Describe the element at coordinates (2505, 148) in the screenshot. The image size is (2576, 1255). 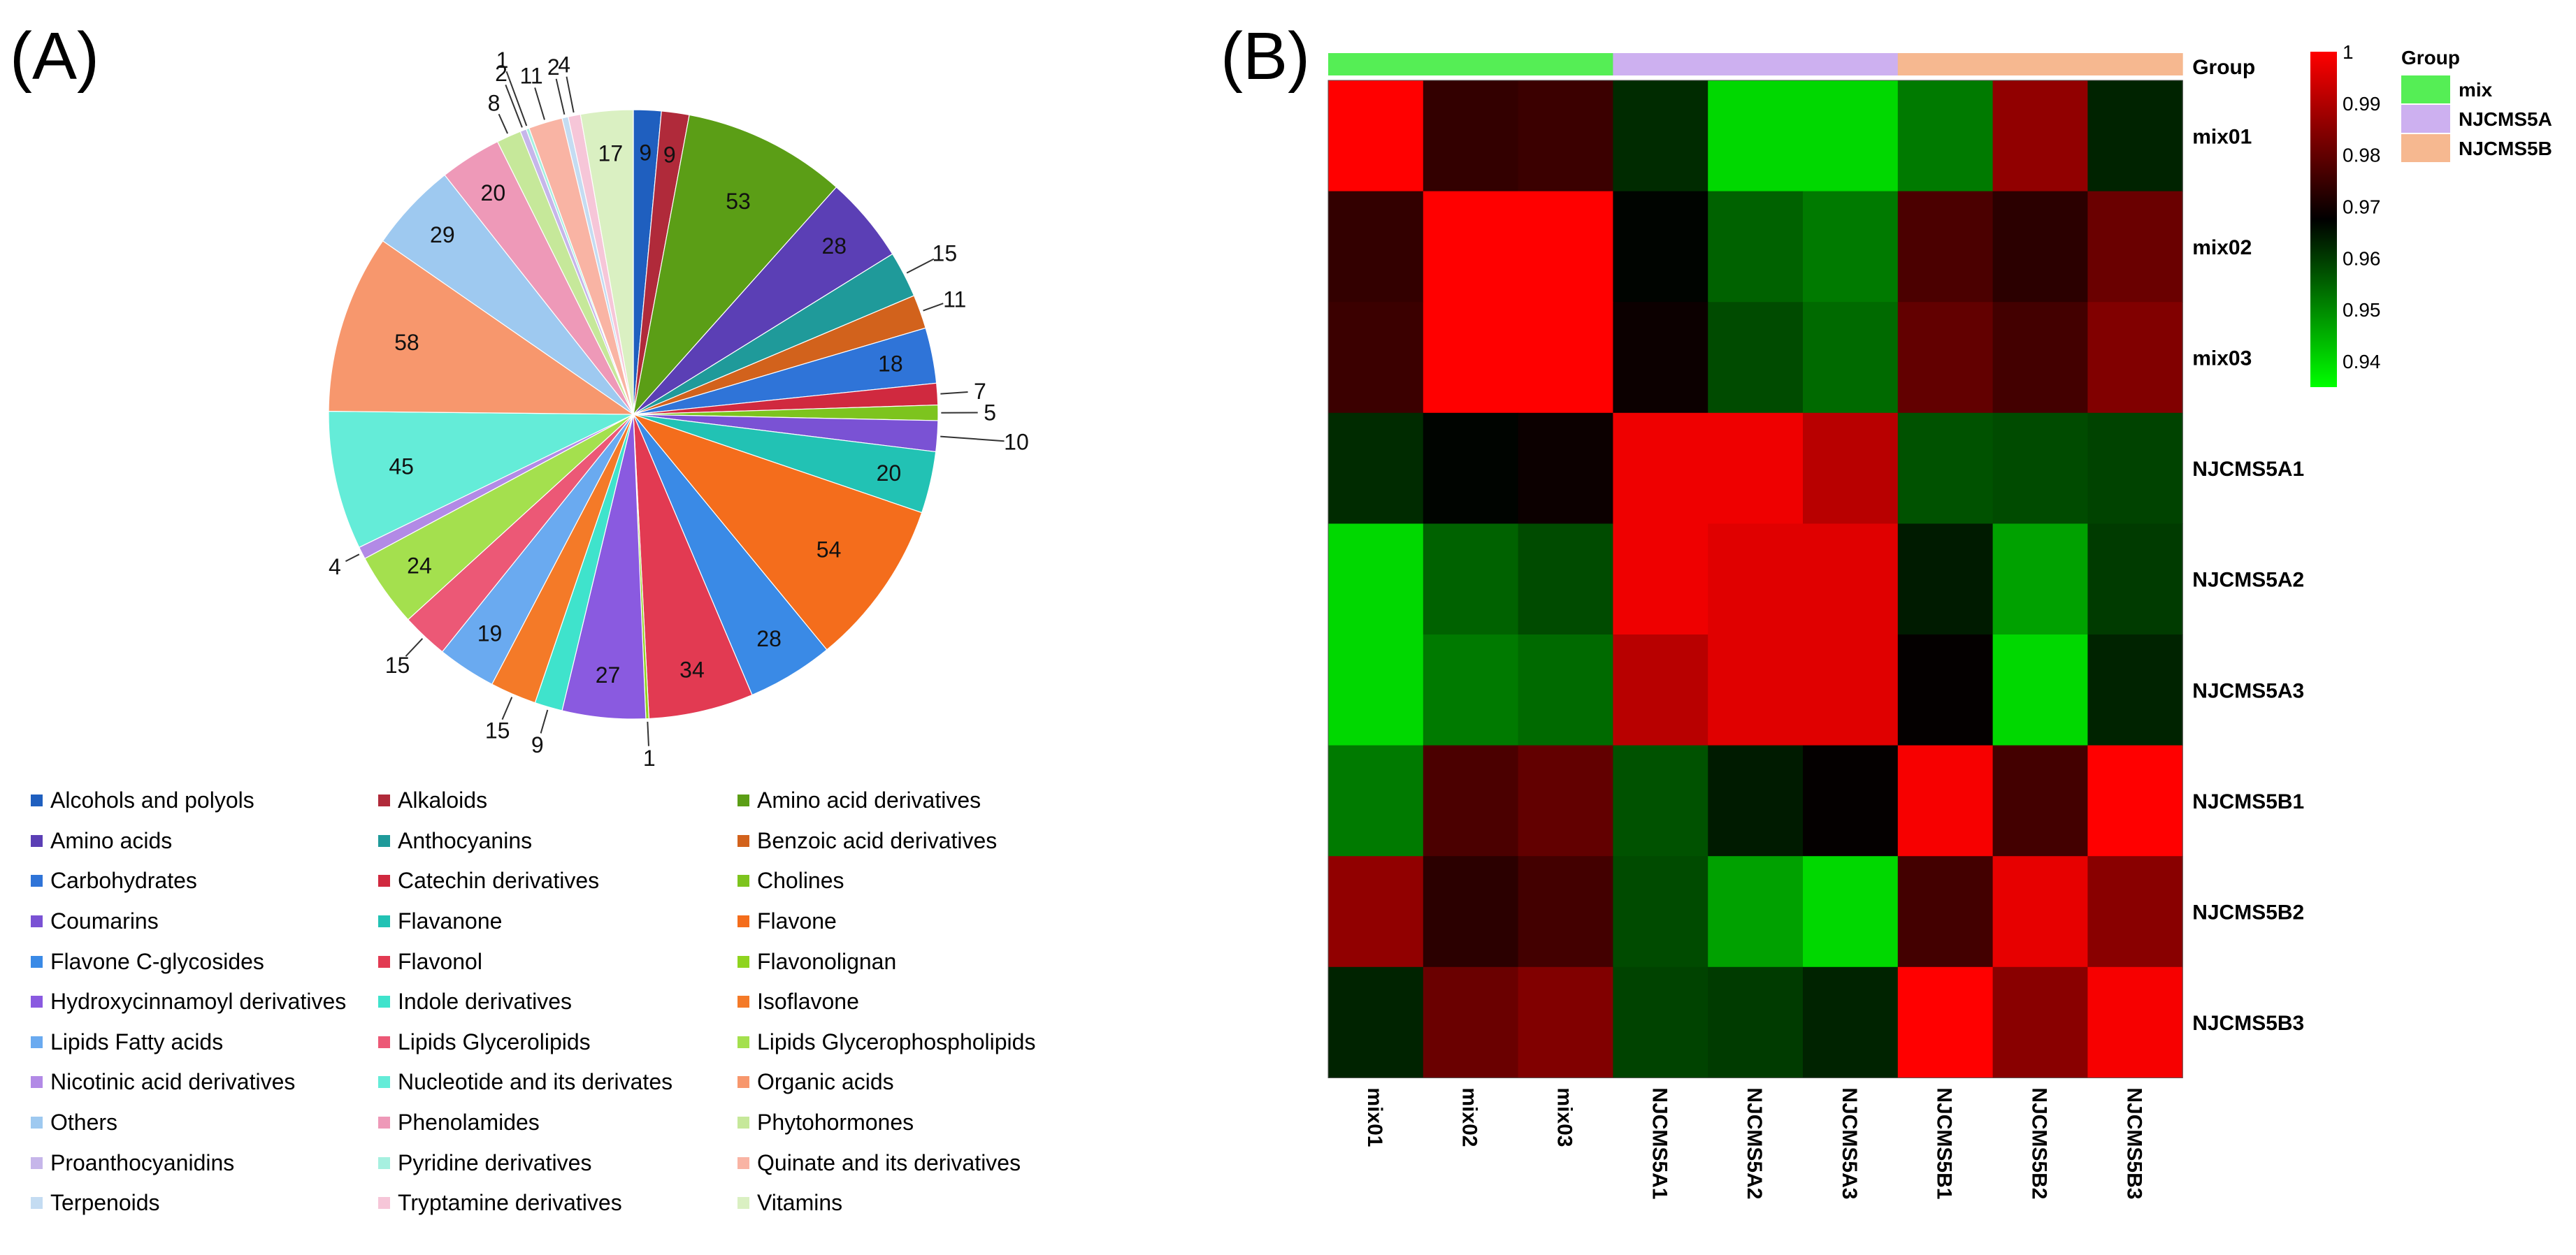
I see `group-legend-label: NJCMS5B` at that location.